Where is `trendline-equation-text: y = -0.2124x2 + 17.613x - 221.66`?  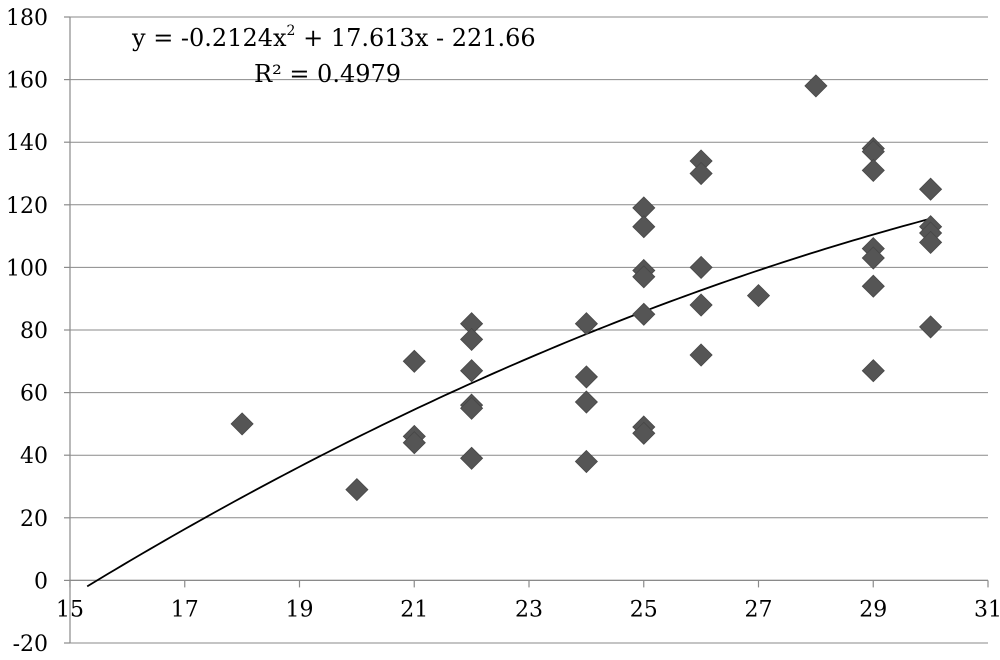
trendline-equation-text: y = -0.2124x2 + 17.613x - 221.66 is located at coordinates (333, 37).